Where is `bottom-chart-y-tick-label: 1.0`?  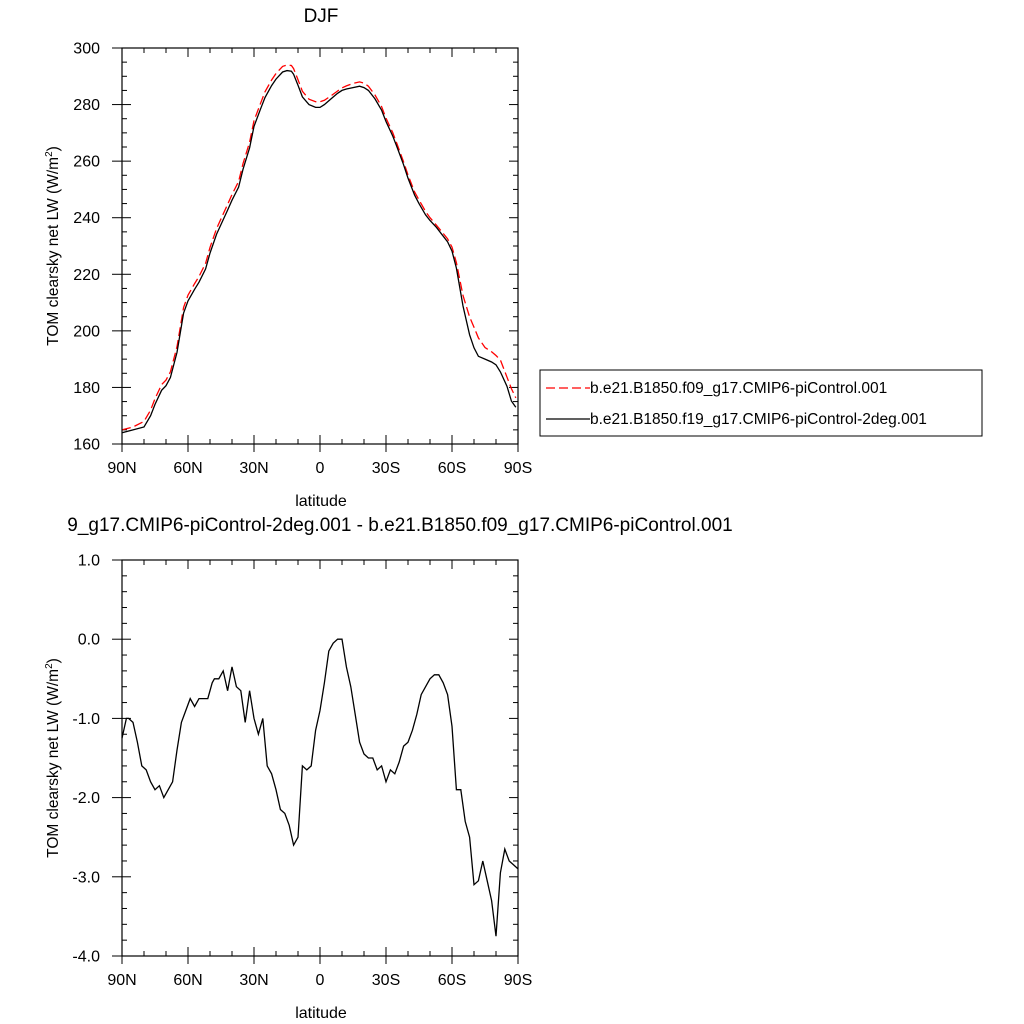
bottom-chart-y-tick-label: 1.0 is located at coordinates (89, 561).